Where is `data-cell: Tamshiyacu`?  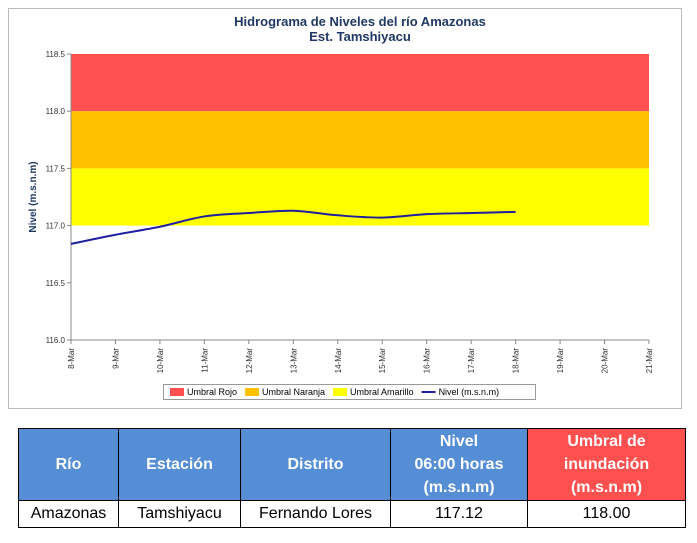 data-cell: Tamshiyacu is located at coordinates (179, 514).